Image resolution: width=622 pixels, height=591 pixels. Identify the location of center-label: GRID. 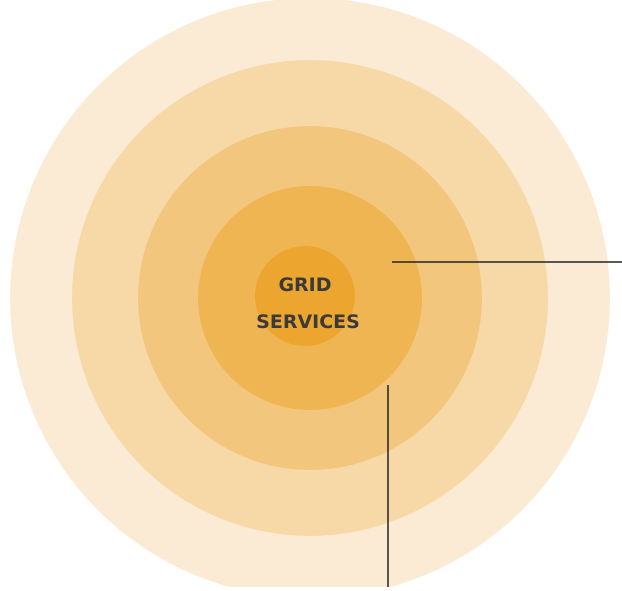
(304, 285).